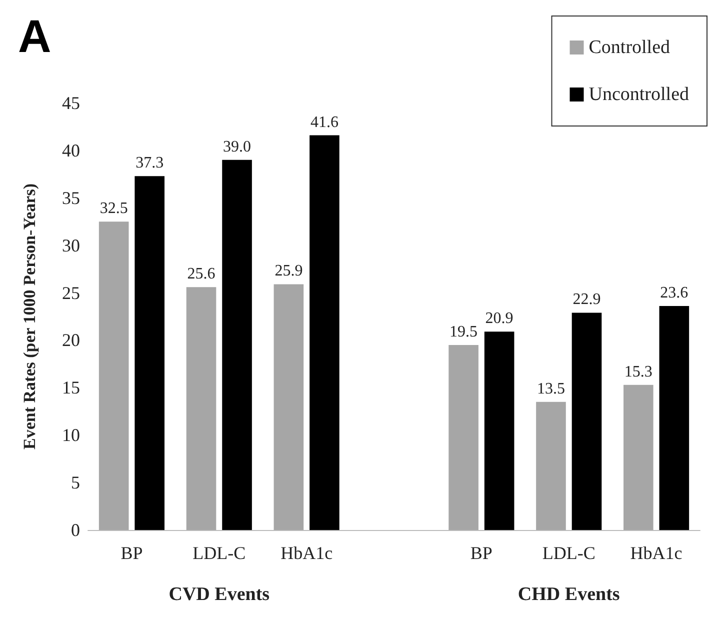 The height and width of the screenshot is (633, 723). Describe the element at coordinates (35, 36) in the screenshot. I see `chart-title: A` at that location.